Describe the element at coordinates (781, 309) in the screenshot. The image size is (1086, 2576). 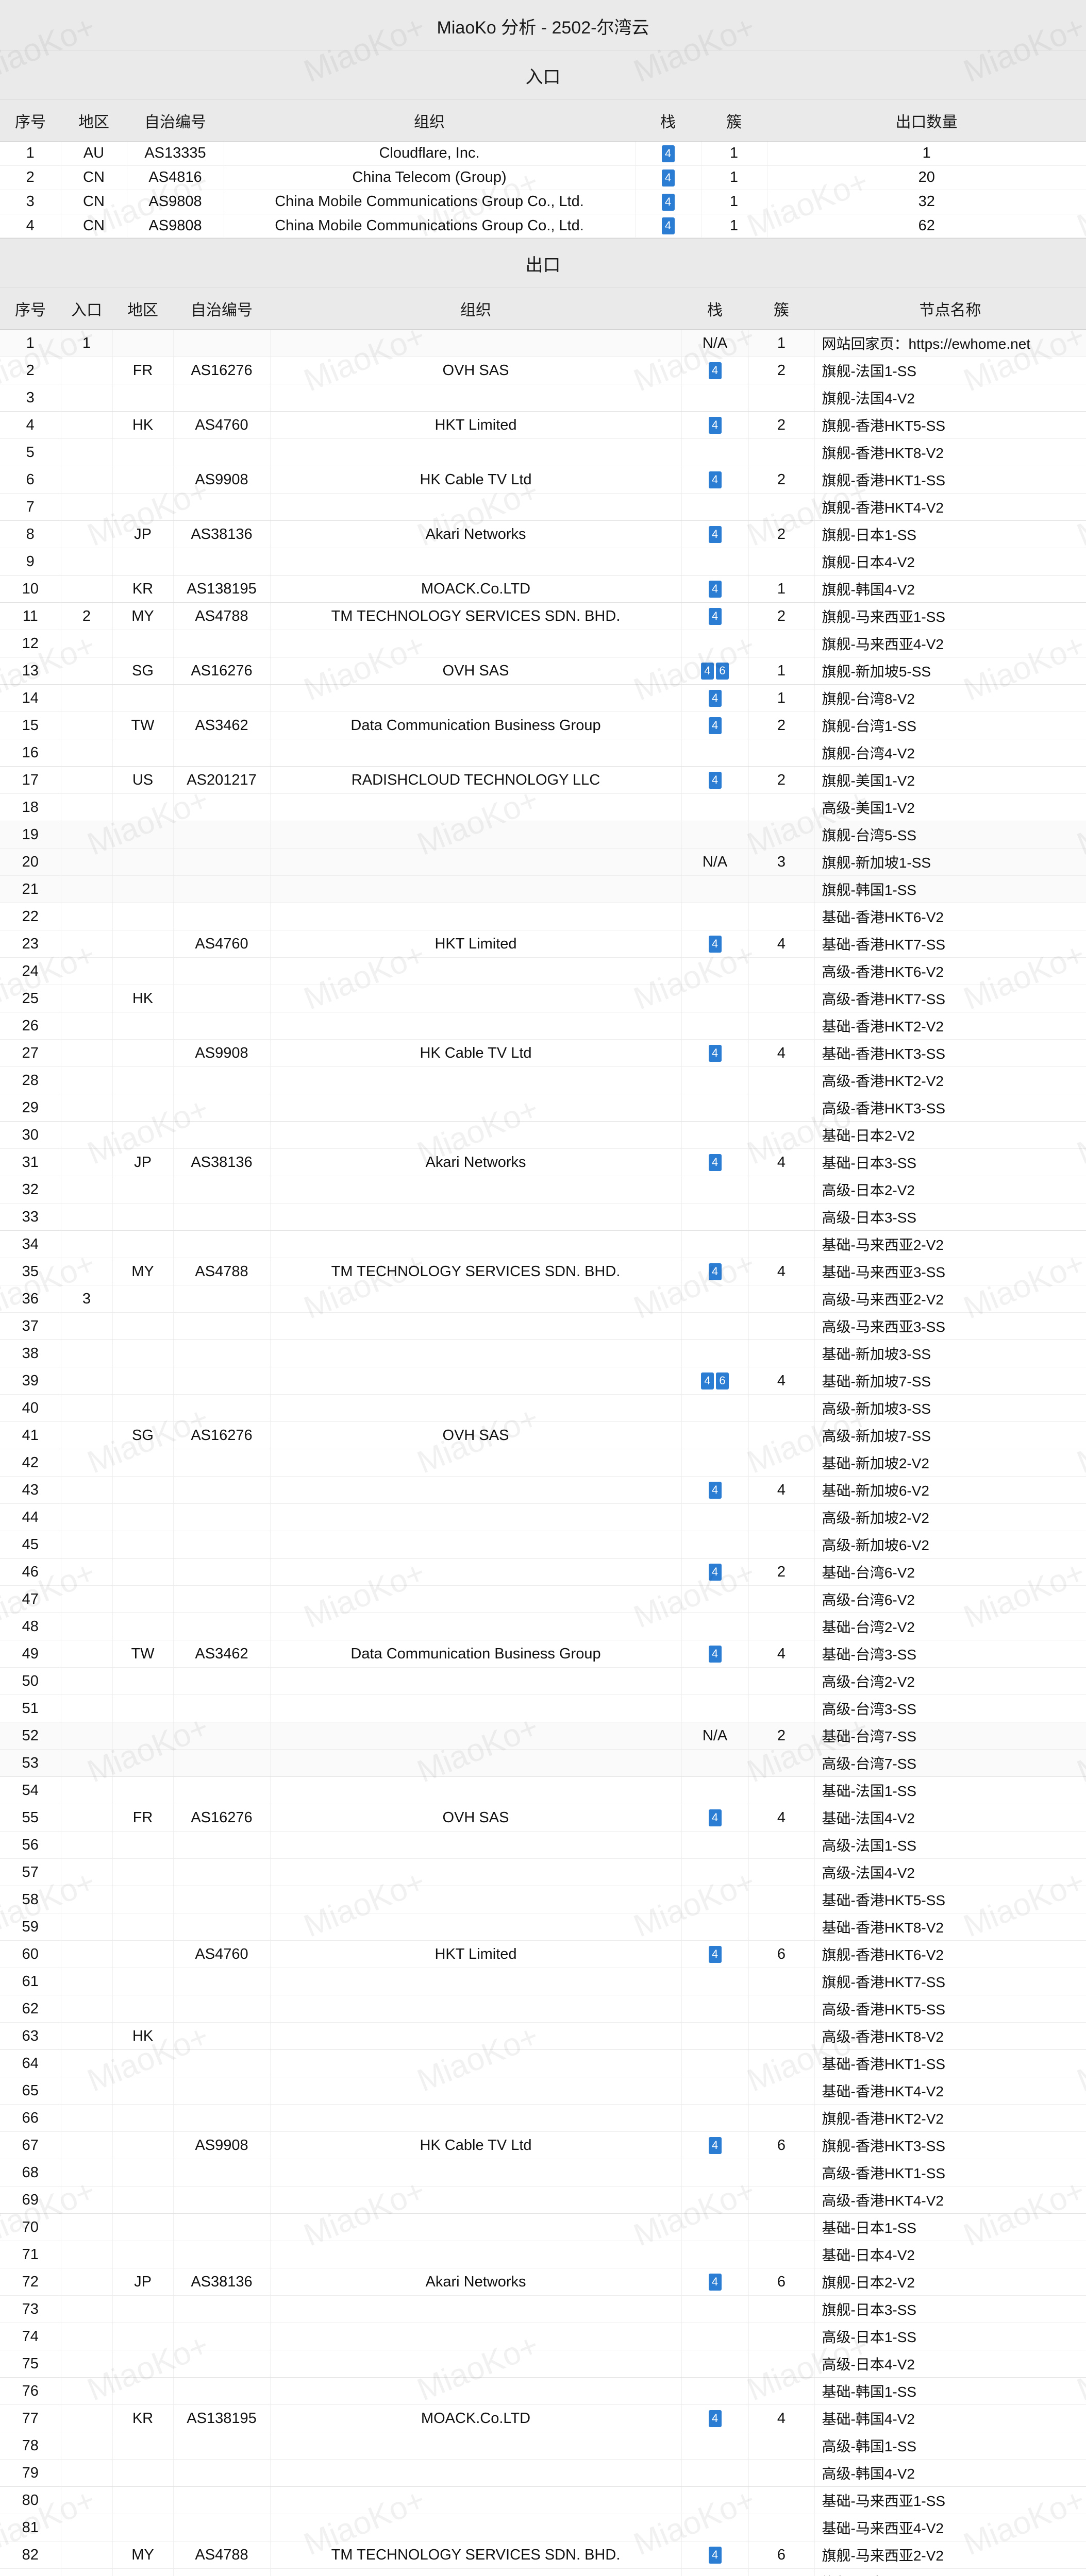
I see `exit-col-6: 簇` at that location.